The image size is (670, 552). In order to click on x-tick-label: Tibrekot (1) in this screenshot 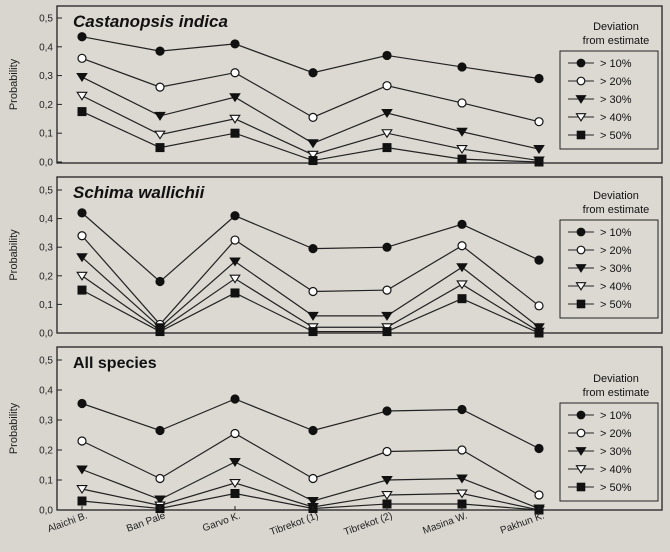, I will do `click(294, 524)`.